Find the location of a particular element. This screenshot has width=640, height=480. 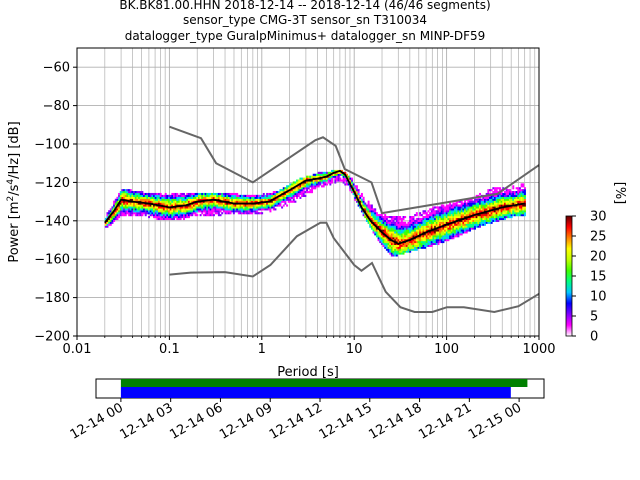

nhnm-line is located at coordinates (354, 170).